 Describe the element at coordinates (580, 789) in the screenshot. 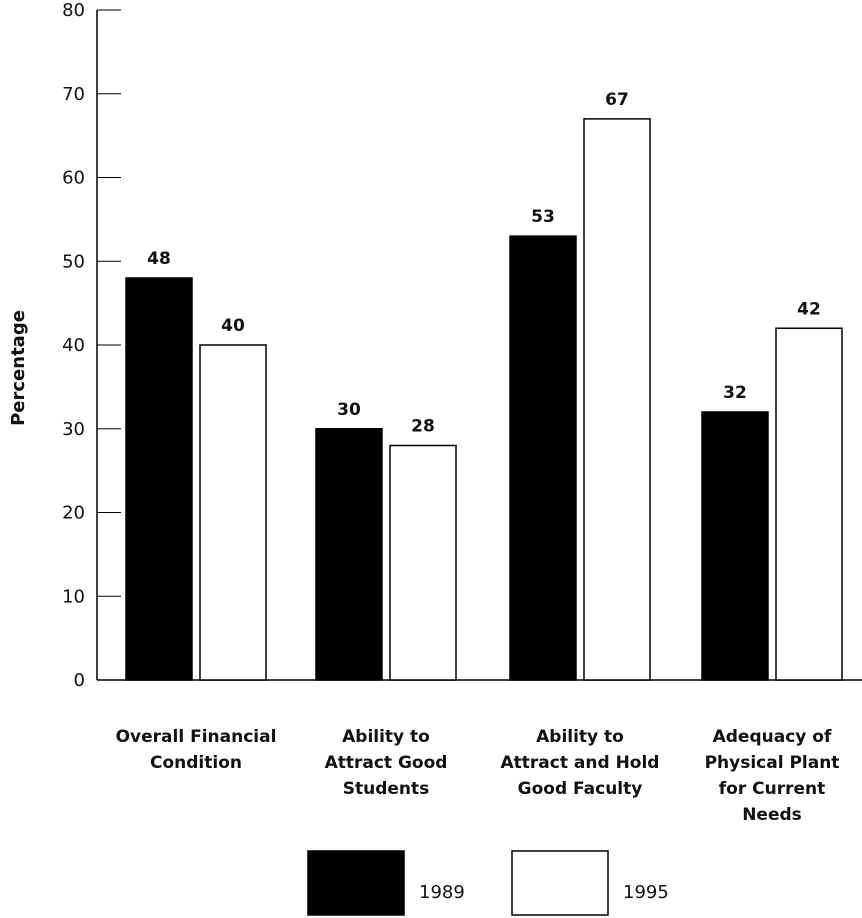

I see `category-label-line: Good Faculty` at that location.